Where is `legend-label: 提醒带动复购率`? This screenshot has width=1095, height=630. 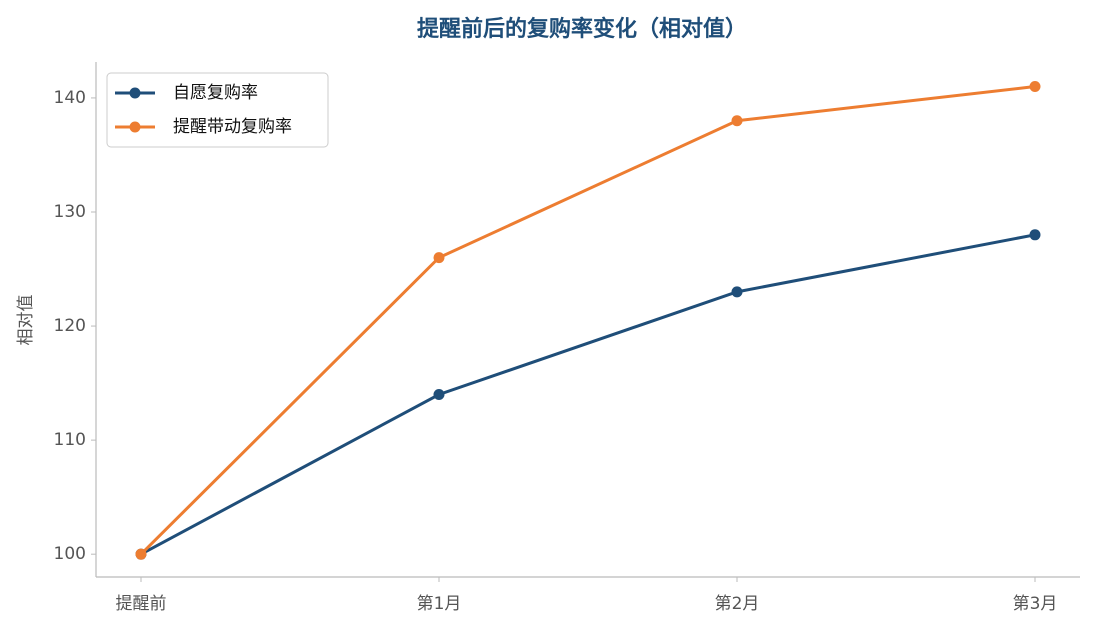
legend-label: 提醒带动复购率 is located at coordinates (232, 127).